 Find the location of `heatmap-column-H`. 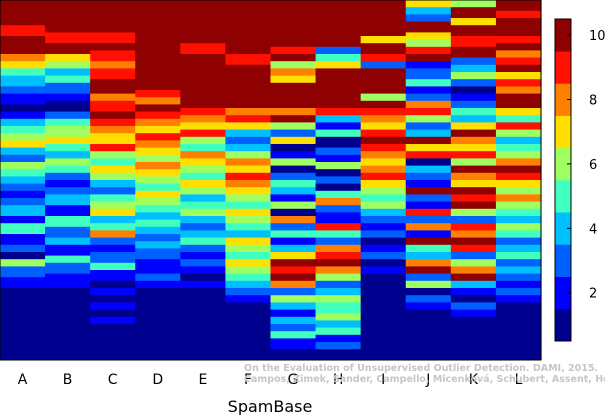

heatmap-column-H is located at coordinates (338, 180).